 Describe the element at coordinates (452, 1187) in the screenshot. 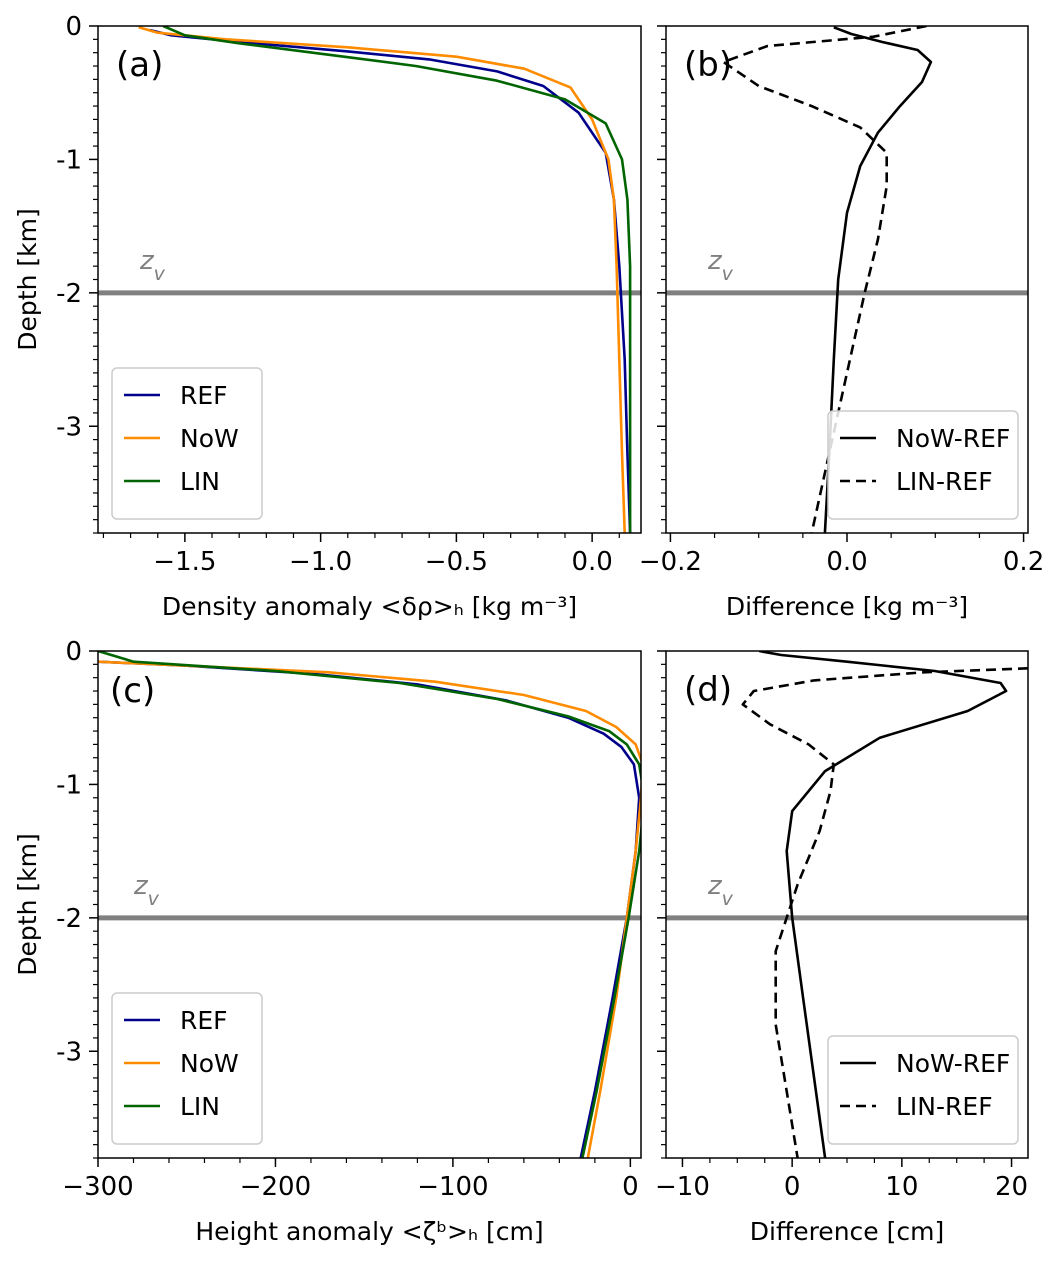

I see `x-tick-label: −100` at that location.